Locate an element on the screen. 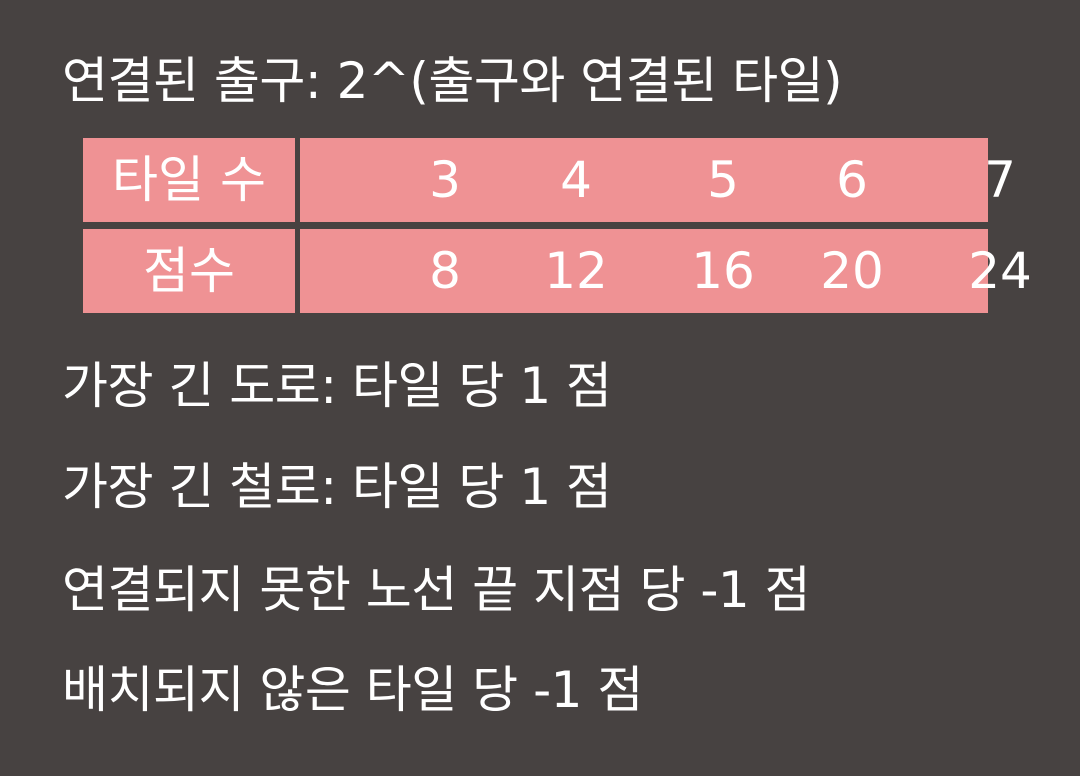 This screenshot has height=776, width=1080. tile-count-cell: 5 is located at coordinates (723, 180).